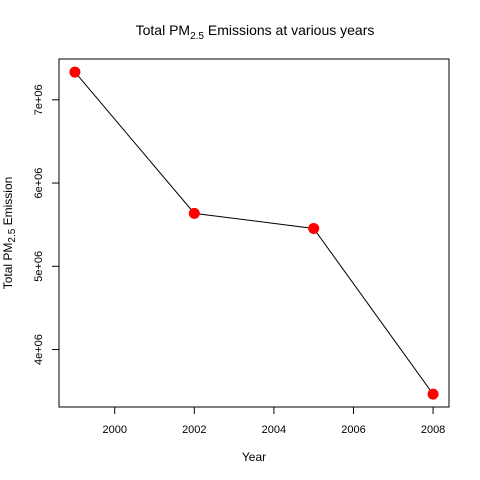  Describe the element at coordinates (353, 430) in the screenshot. I see `x-tick-label: 2006` at that location.